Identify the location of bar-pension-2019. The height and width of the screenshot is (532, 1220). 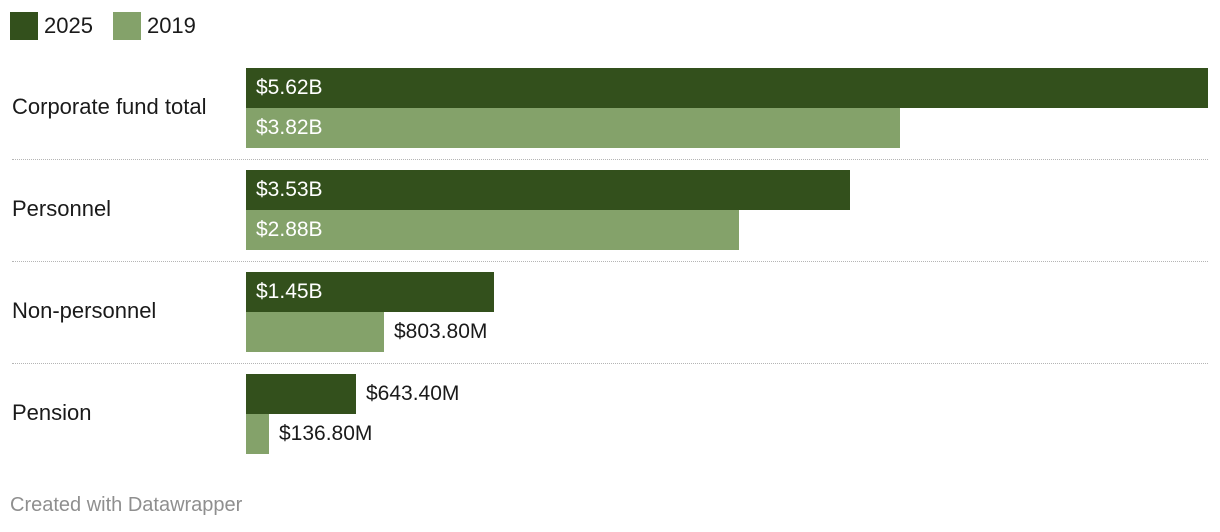
(257, 434).